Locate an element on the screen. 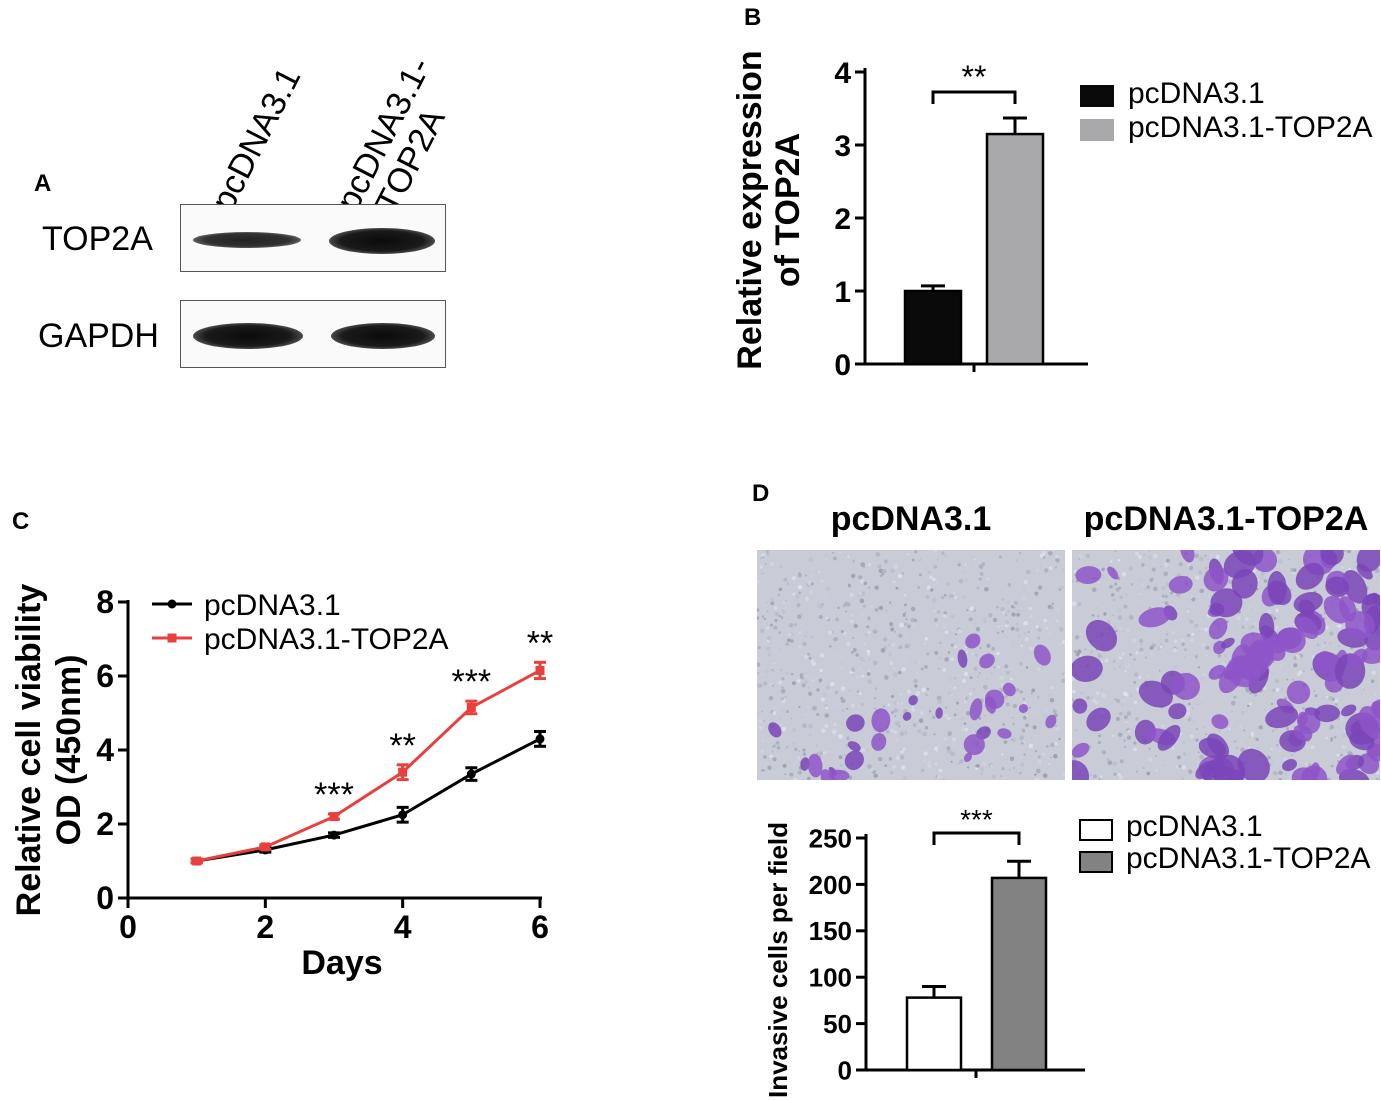 The image size is (1381, 1100). chart-c-x-tick-label: 4 is located at coordinates (403, 927).